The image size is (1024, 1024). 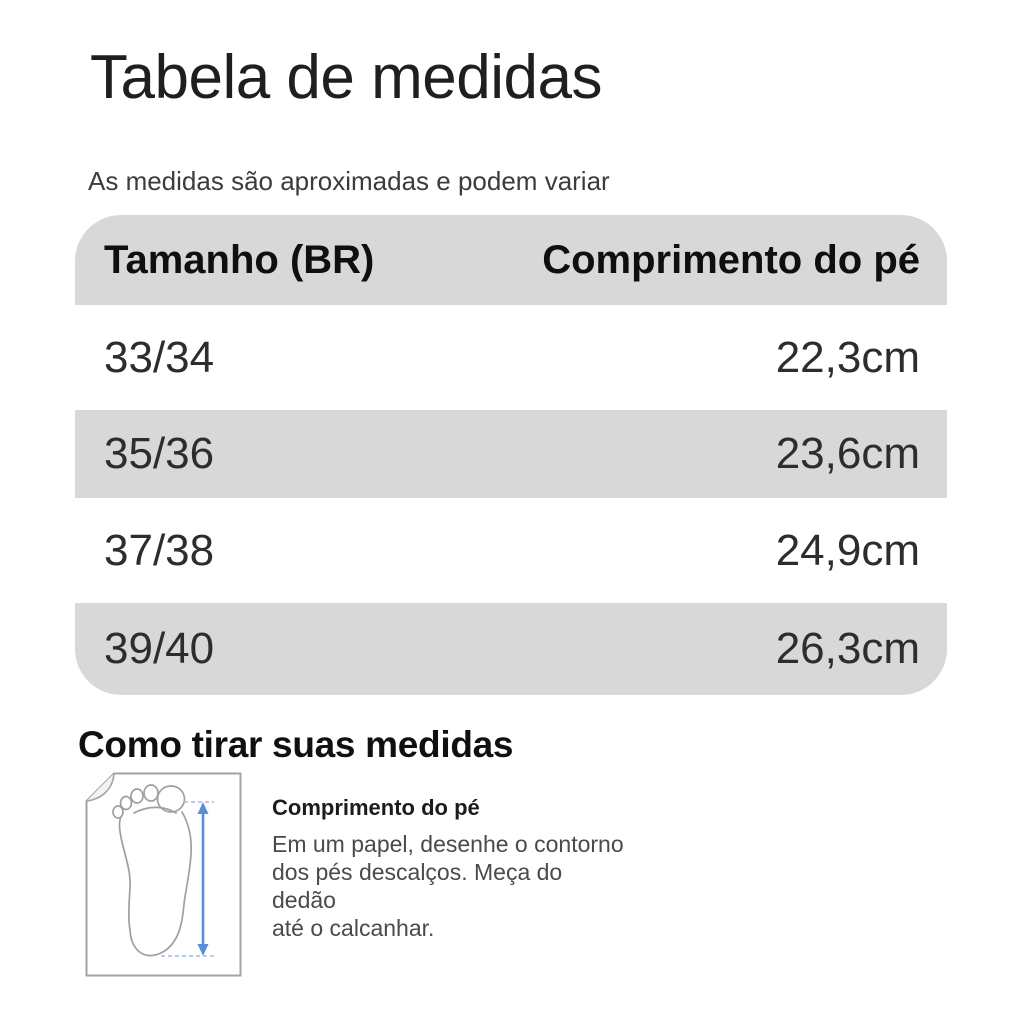 I want to click on length-cell: 23,6cm, so click(x=847, y=453).